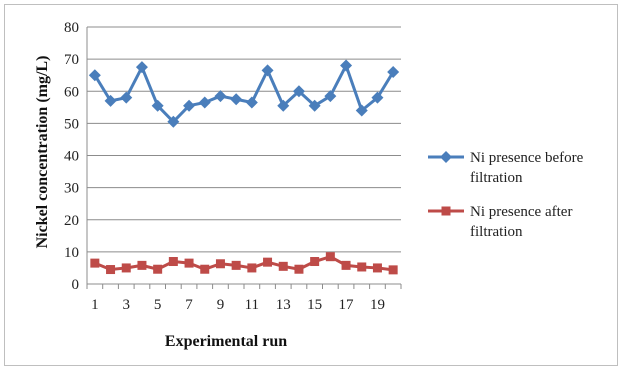 The image size is (625, 372). What do you see at coordinates (71, 253) in the screenshot?
I see `y-tick-label-10: 10` at bounding box center [71, 253].